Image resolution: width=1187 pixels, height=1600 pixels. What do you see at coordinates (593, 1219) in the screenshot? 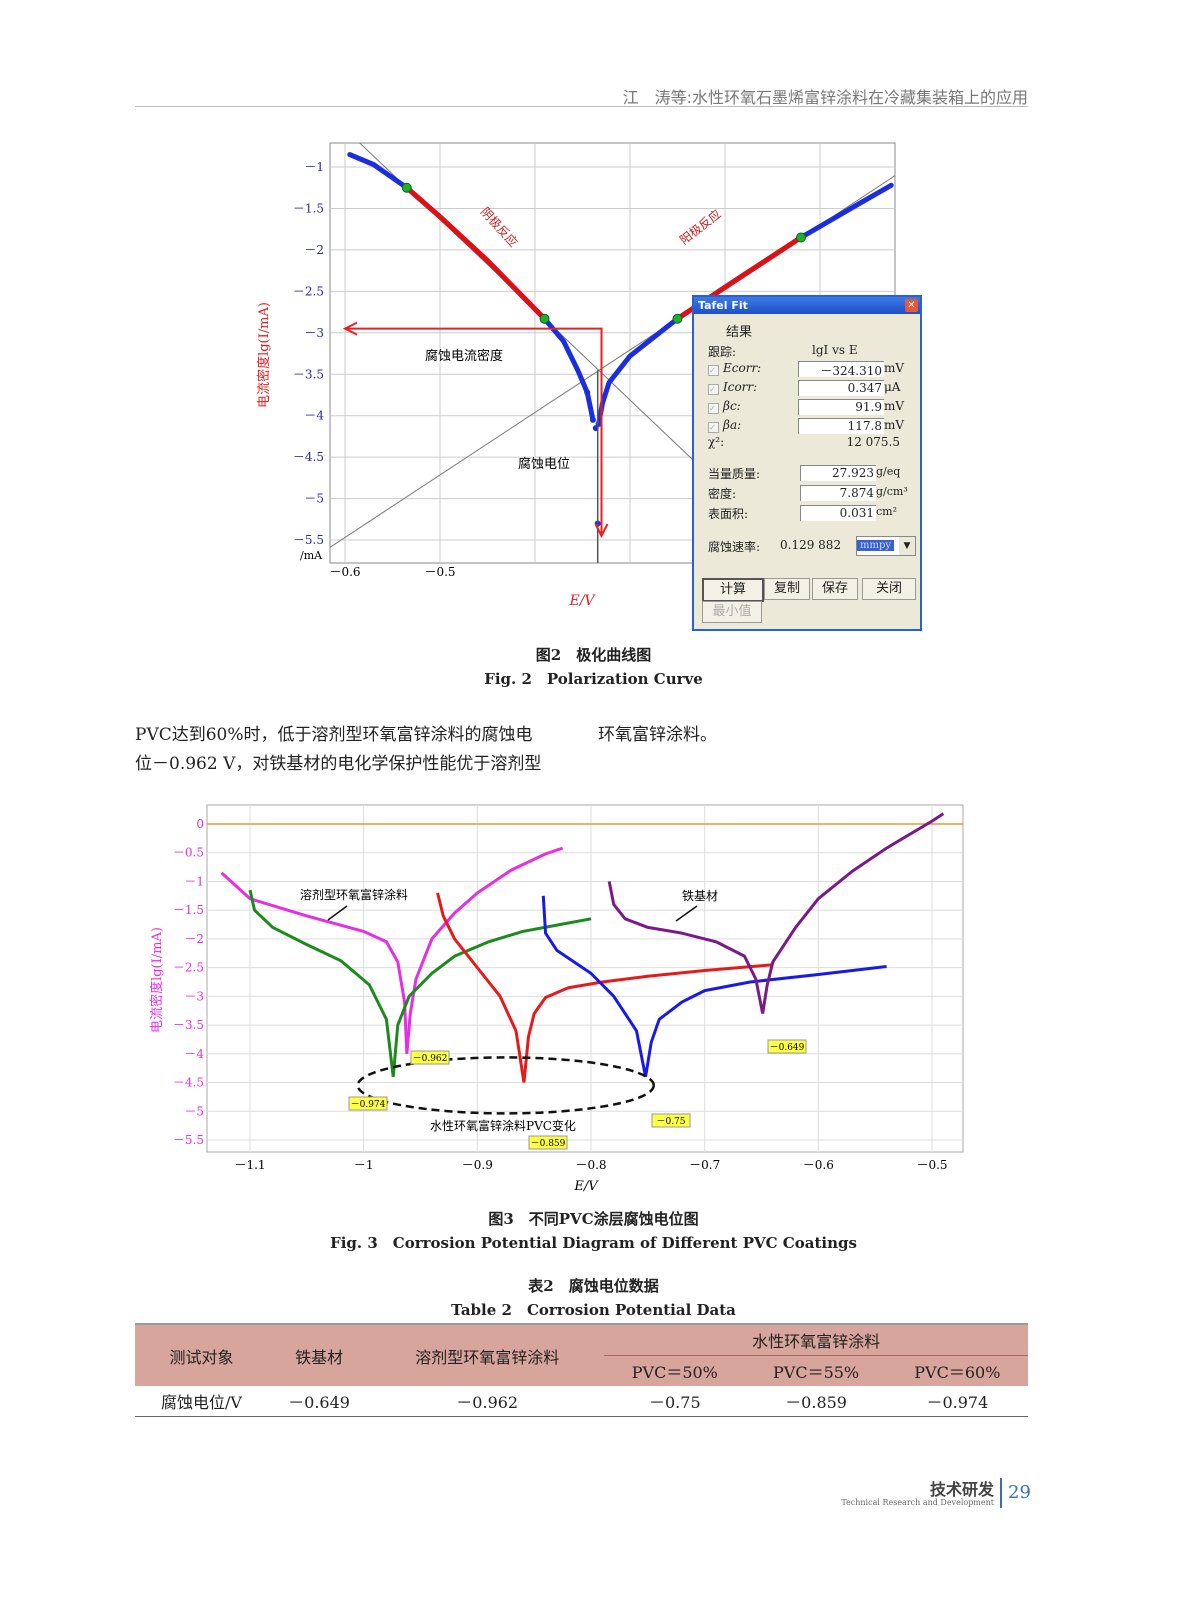
I see `fig3-caption-cn: 图3 不同PVC涂层腐蚀电位图` at bounding box center [593, 1219].